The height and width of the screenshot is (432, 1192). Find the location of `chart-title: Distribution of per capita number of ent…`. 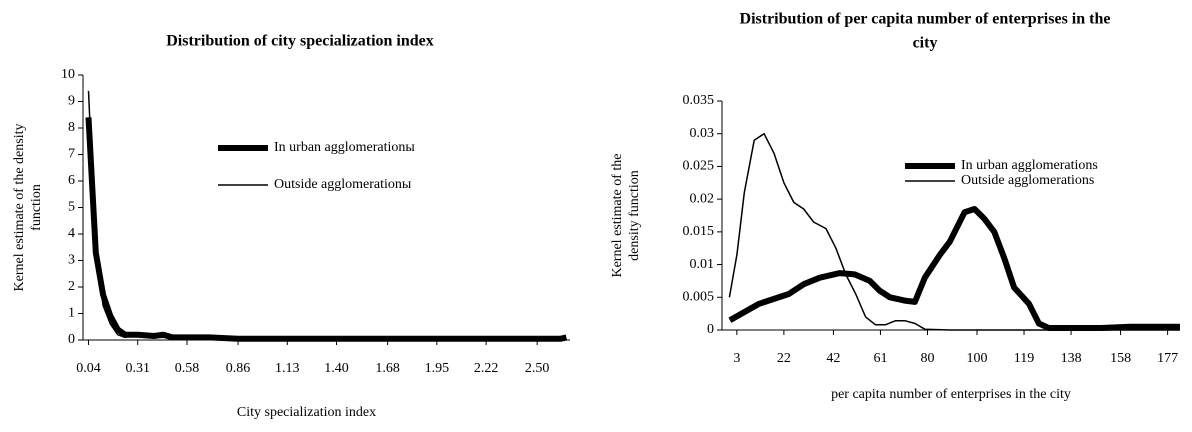

chart-title: Distribution of per capita number of ent… is located at coordinates (925, 19).